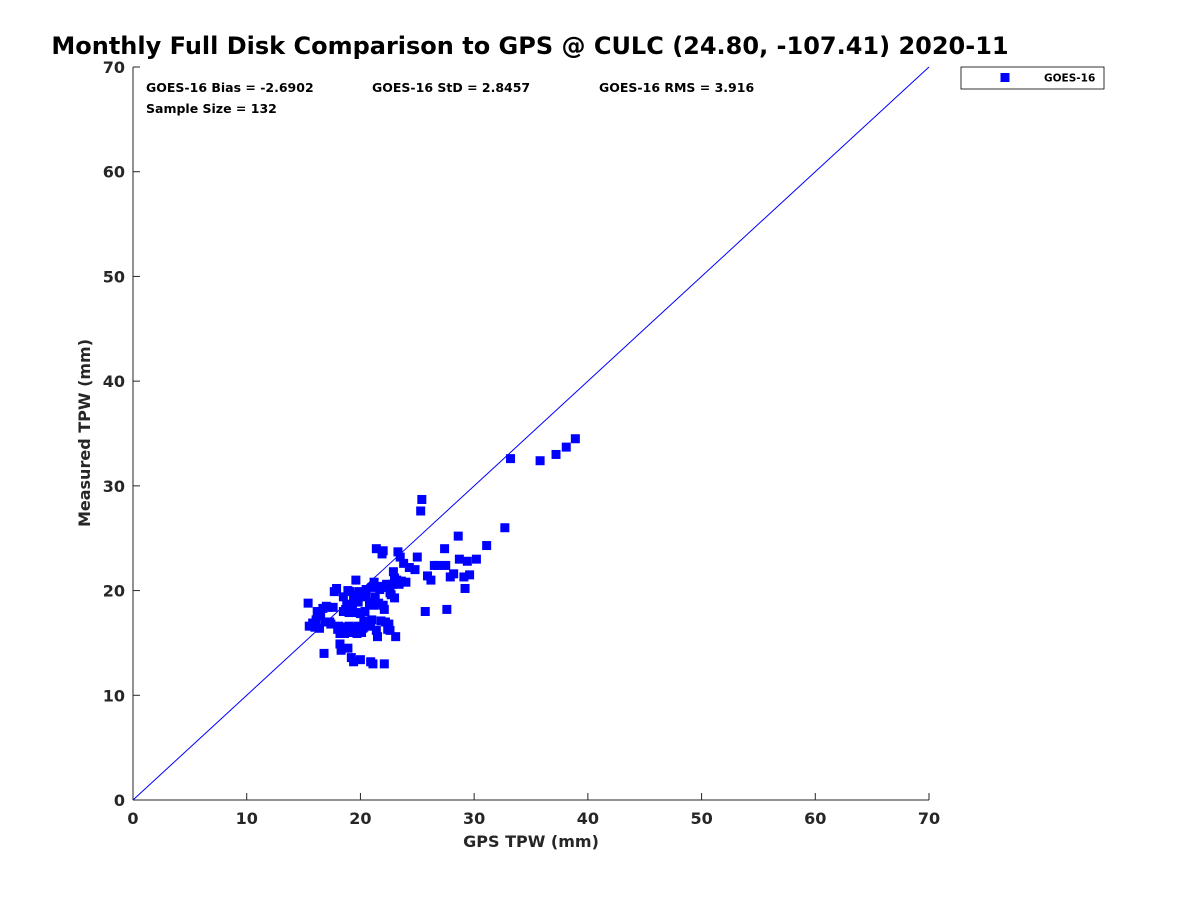 This screenshot has height=900, width=1200. What do you see at coordinates (815, 818) in the screenshot?
I see `x-tick-label: 60` at bounding box center [815, 818].